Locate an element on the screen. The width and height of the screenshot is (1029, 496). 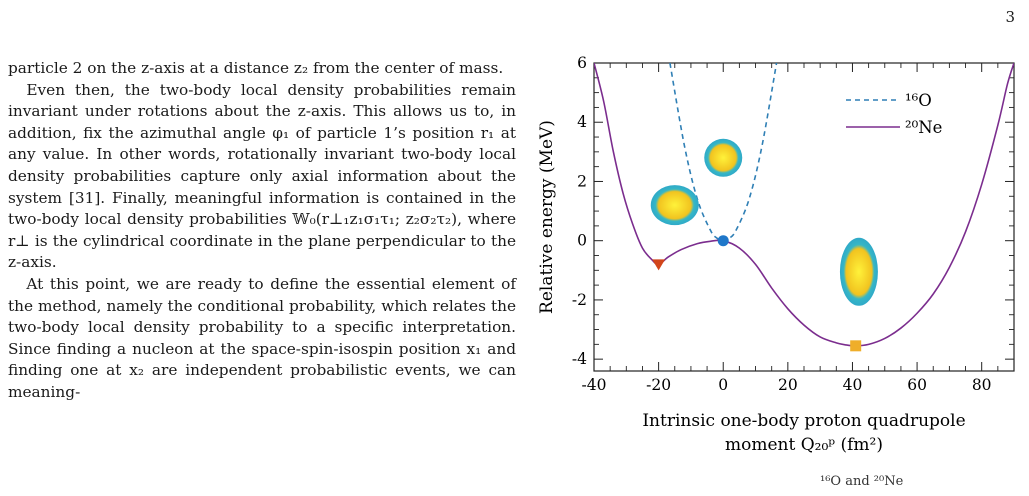
legend-label: ¹⁶O is located at coordinates (918, 100).